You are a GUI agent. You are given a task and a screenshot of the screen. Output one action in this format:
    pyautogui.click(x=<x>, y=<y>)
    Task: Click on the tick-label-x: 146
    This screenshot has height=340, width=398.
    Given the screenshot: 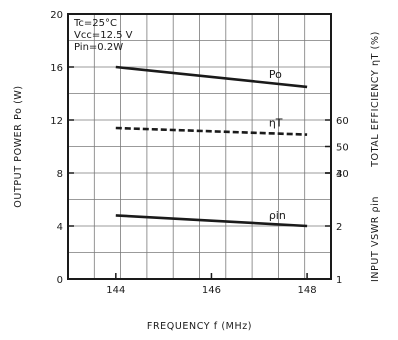 What is the action you would take?
    pyautogui.click(x=211, y=290)
    